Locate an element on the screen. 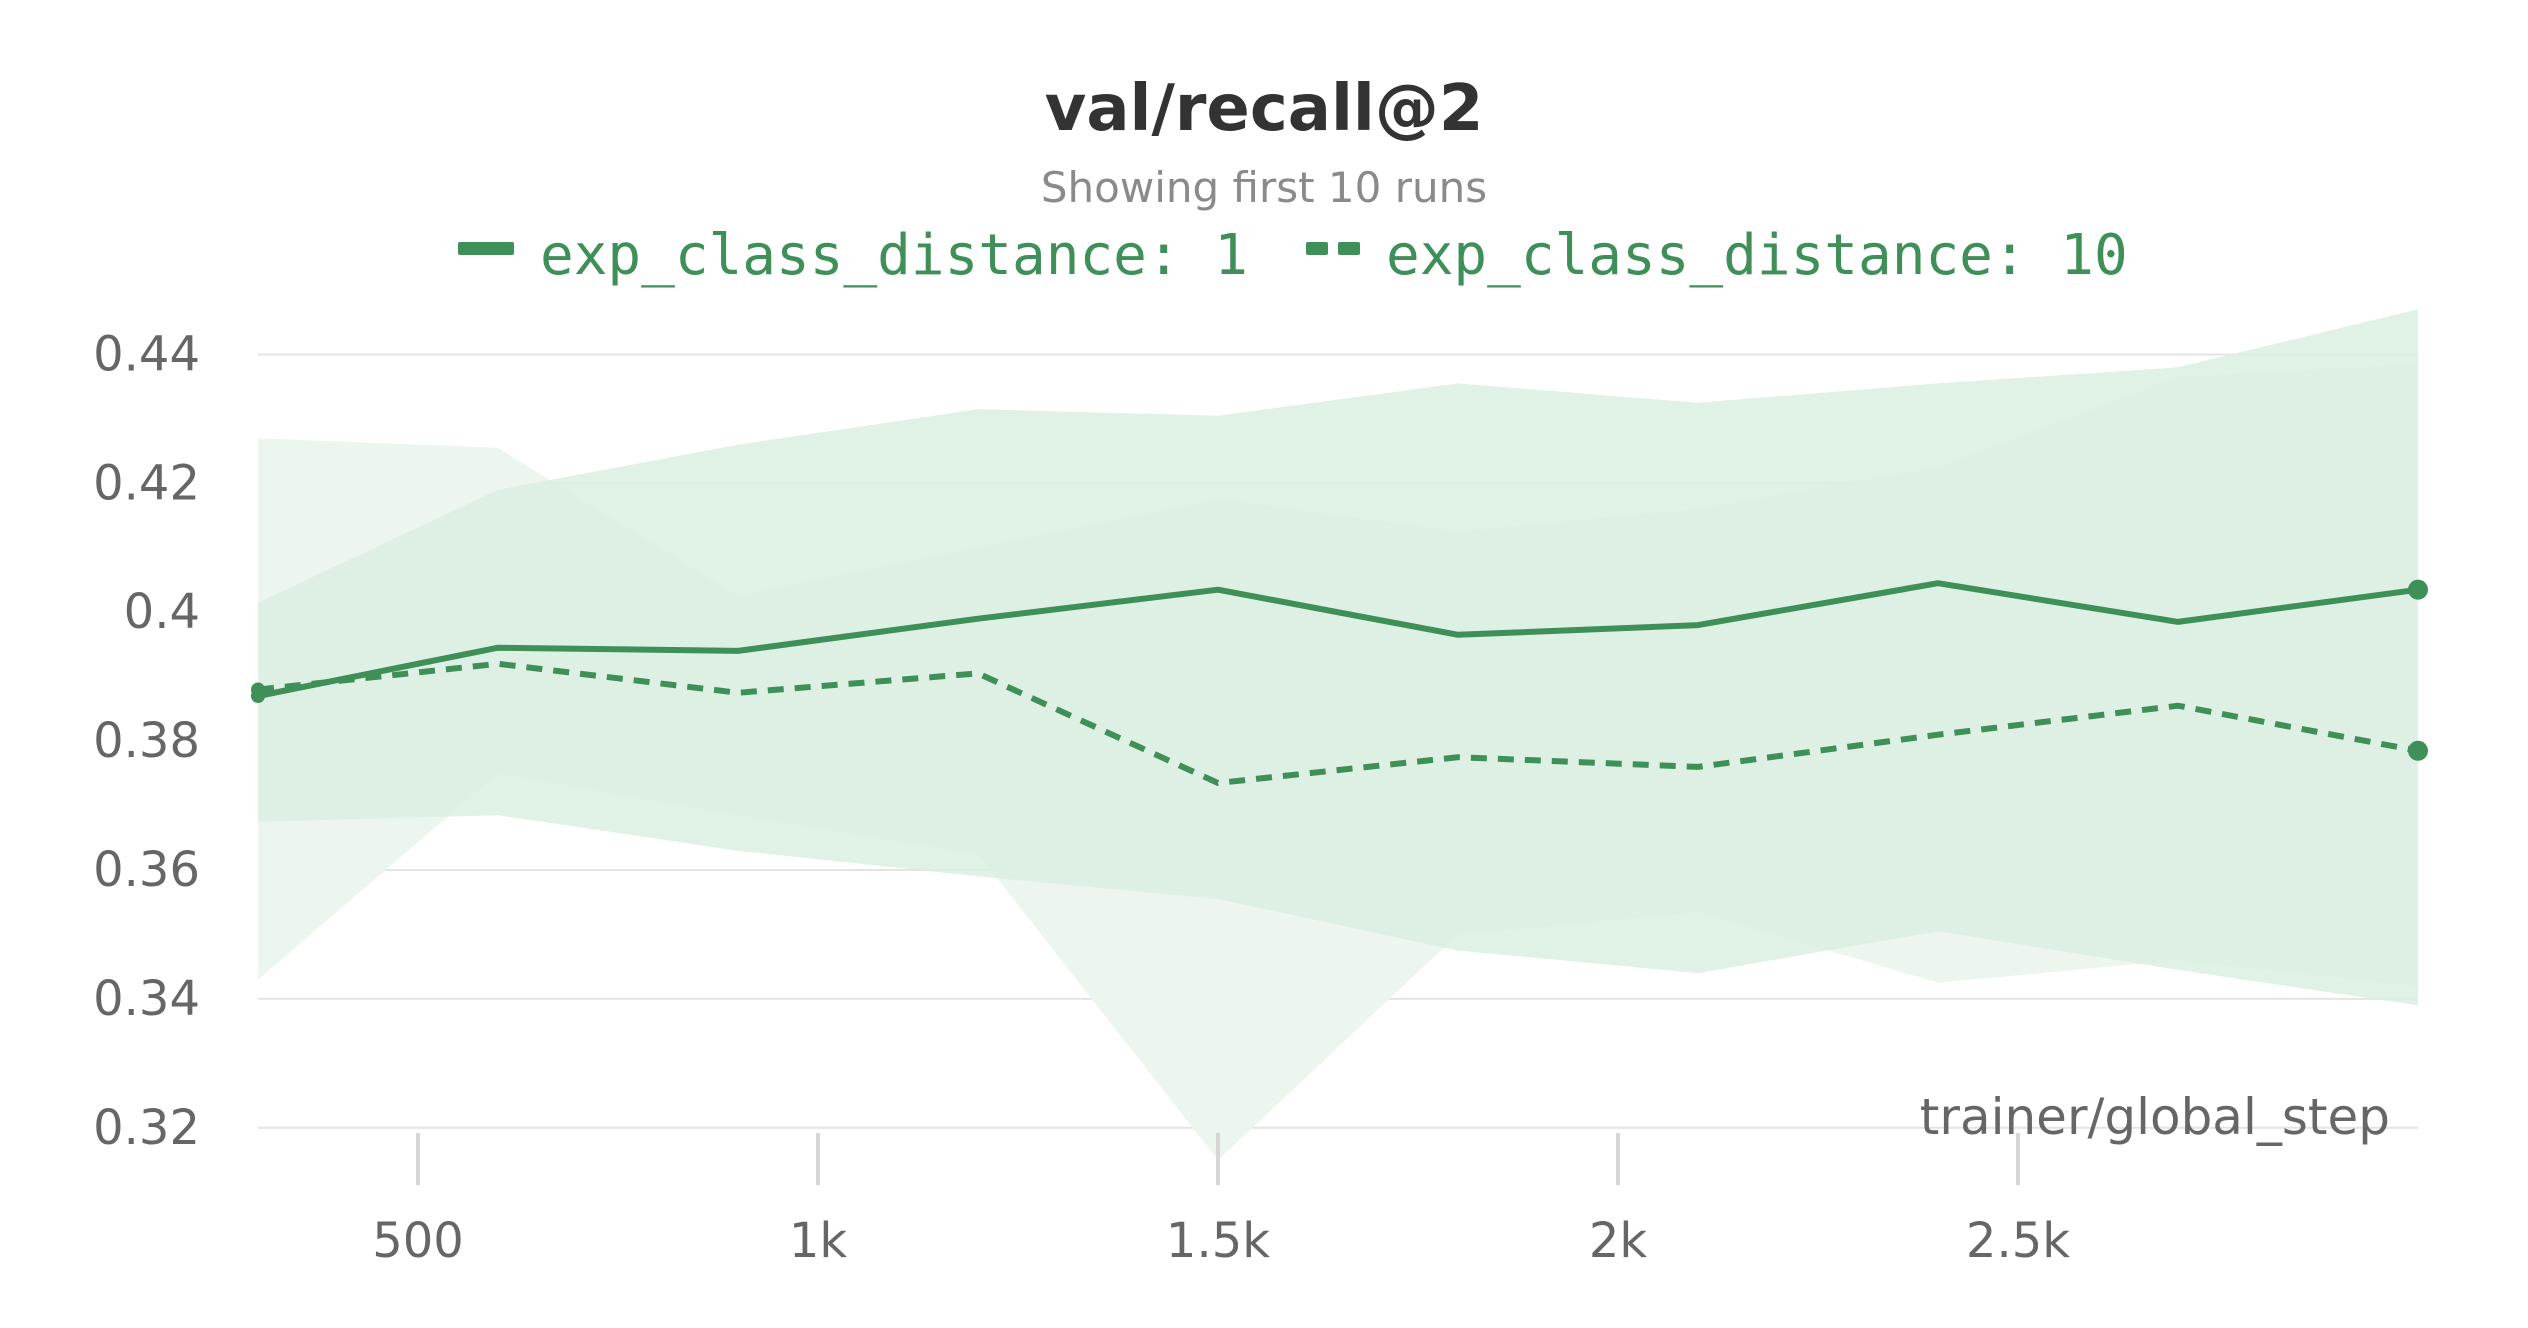  legend-item-solid: exp_class_distance: 1 is located at coordinates (853, 255).